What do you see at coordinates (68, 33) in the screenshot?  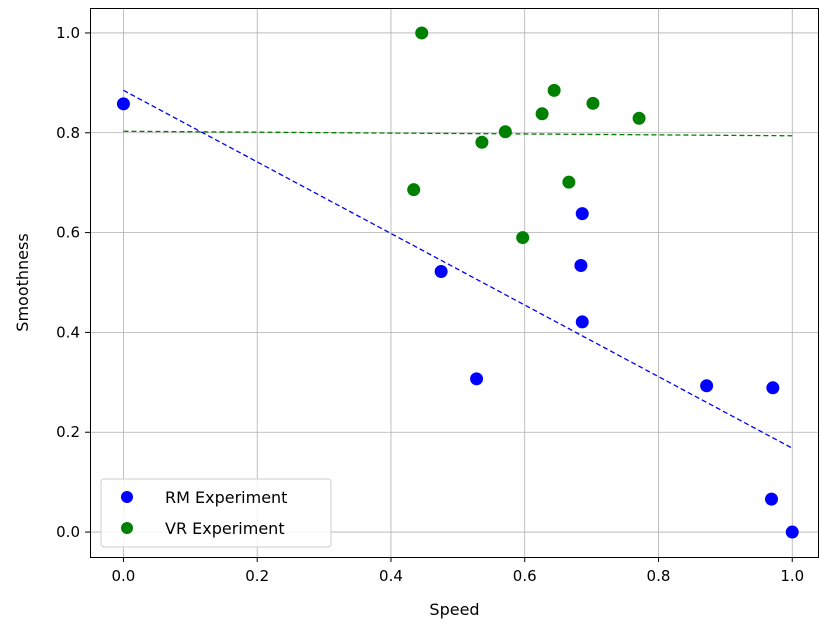 I see `y-tick-label: 1.0` at bounding box center [68, 33].